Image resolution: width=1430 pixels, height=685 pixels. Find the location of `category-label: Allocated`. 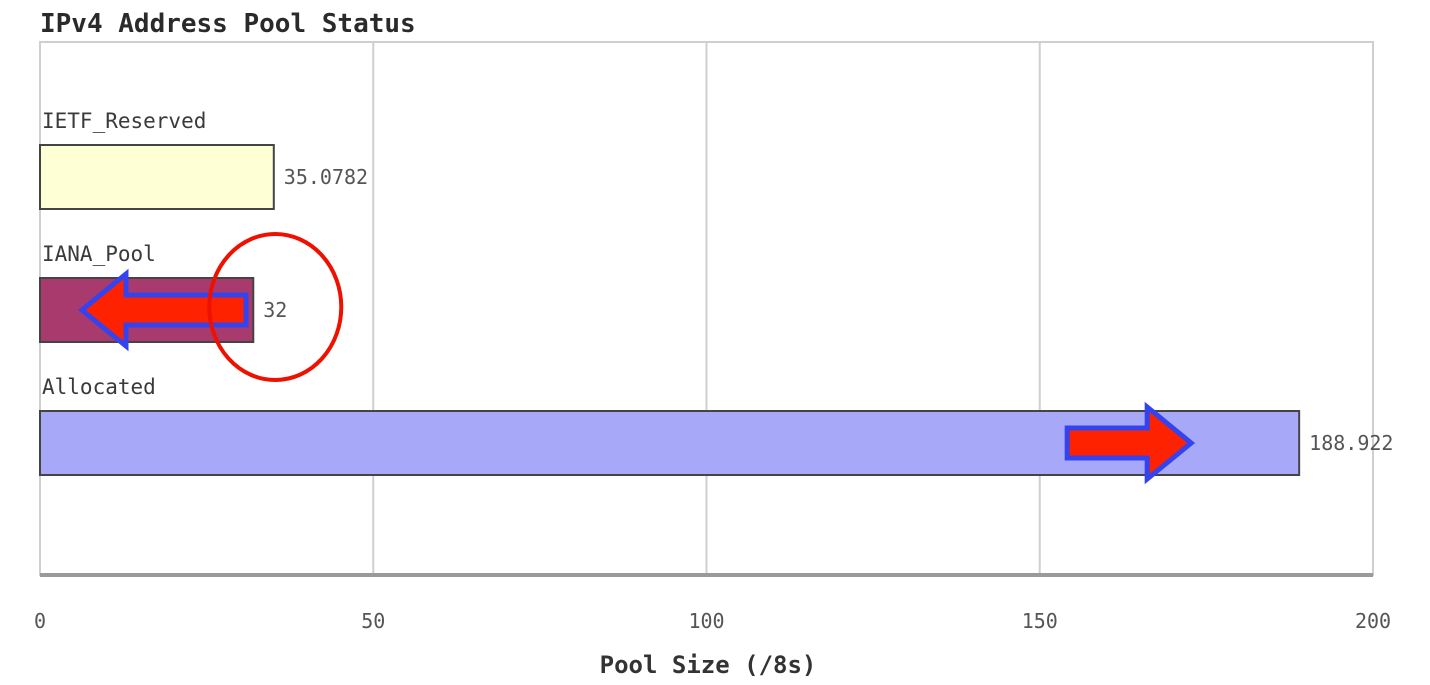

category-label: Allocated is located at coordinates (99, 387).